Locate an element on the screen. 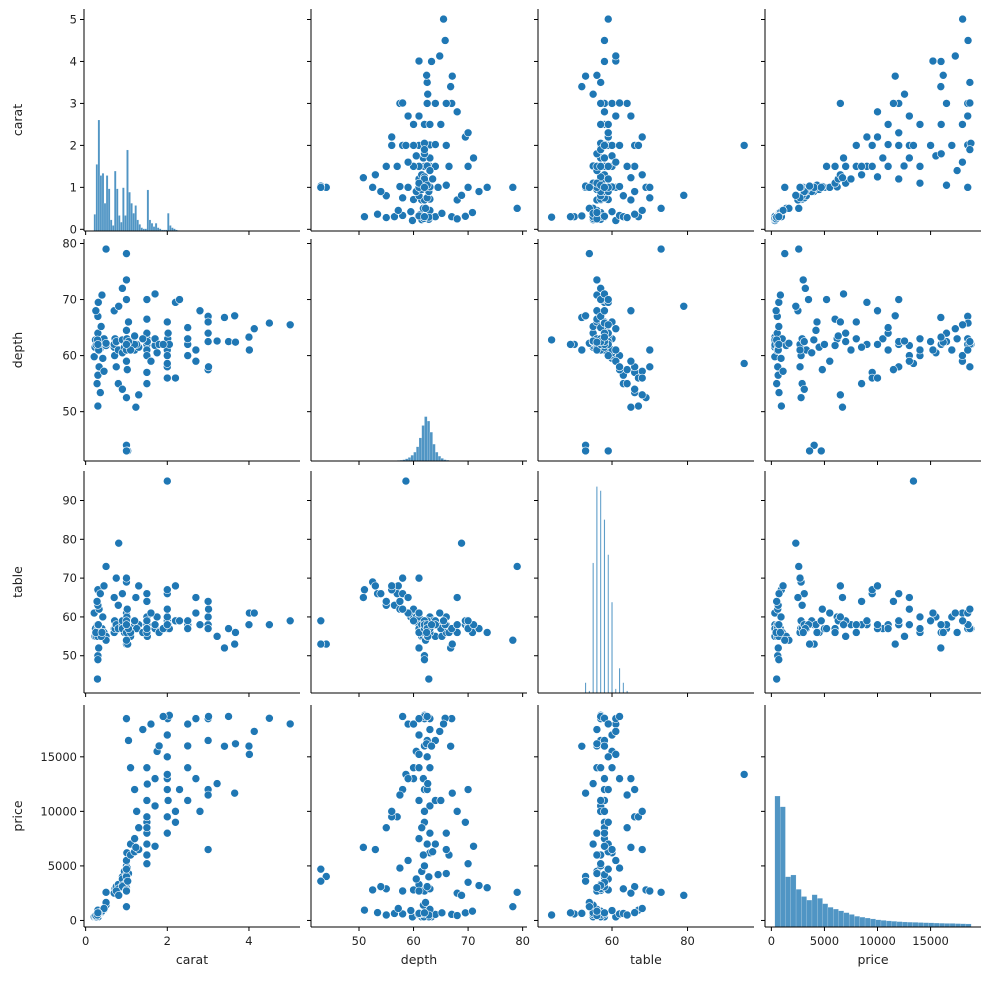 The height and width of the screenshot is (990, 986). x-tick-label: 60 is located at coordinates (612, 941).